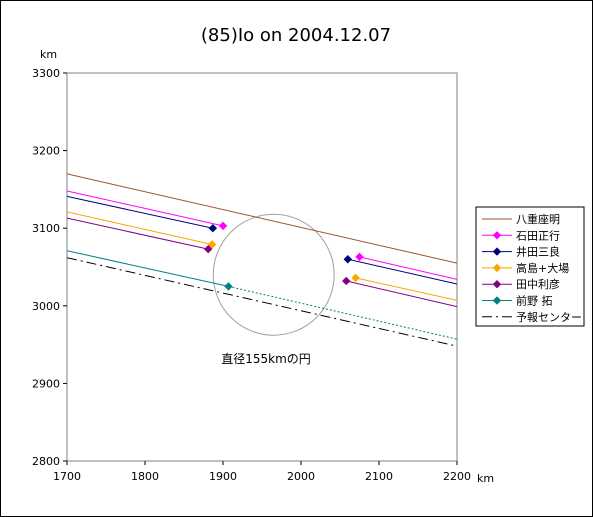  I want to click on x-axis: 1700 1800 1900 2000 2100 2200, so click(262, 472).